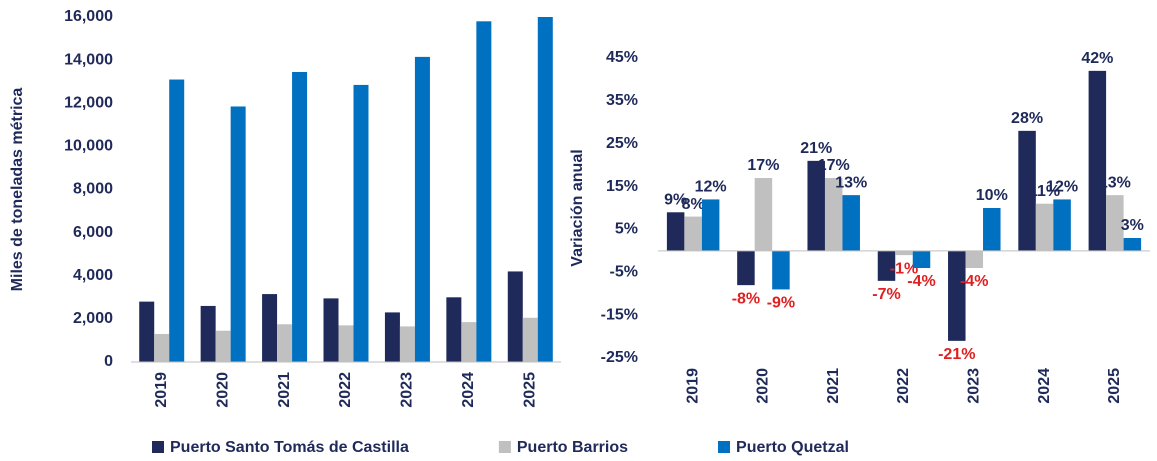 Image resolution: width=1157 pixels, height=461 pixels. Describe the element at coordinates (1044, 191) in the screenshot. I see `data-label: 11%` at that location.